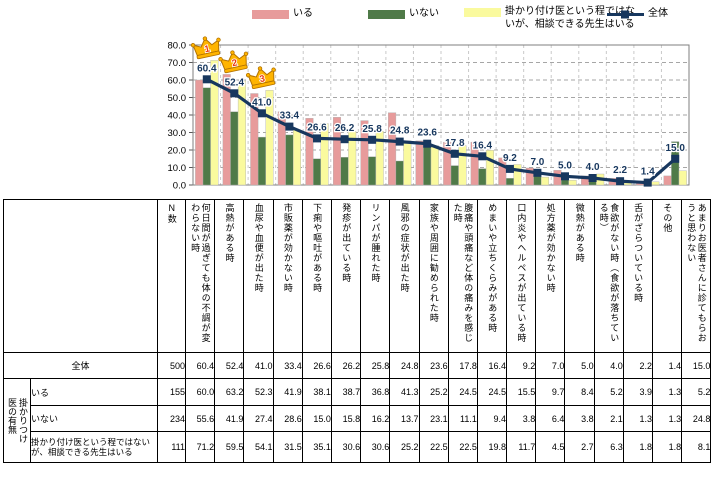  I want to click on category-header-text: 家族や周囲に勧められた時, so click(433, 263).